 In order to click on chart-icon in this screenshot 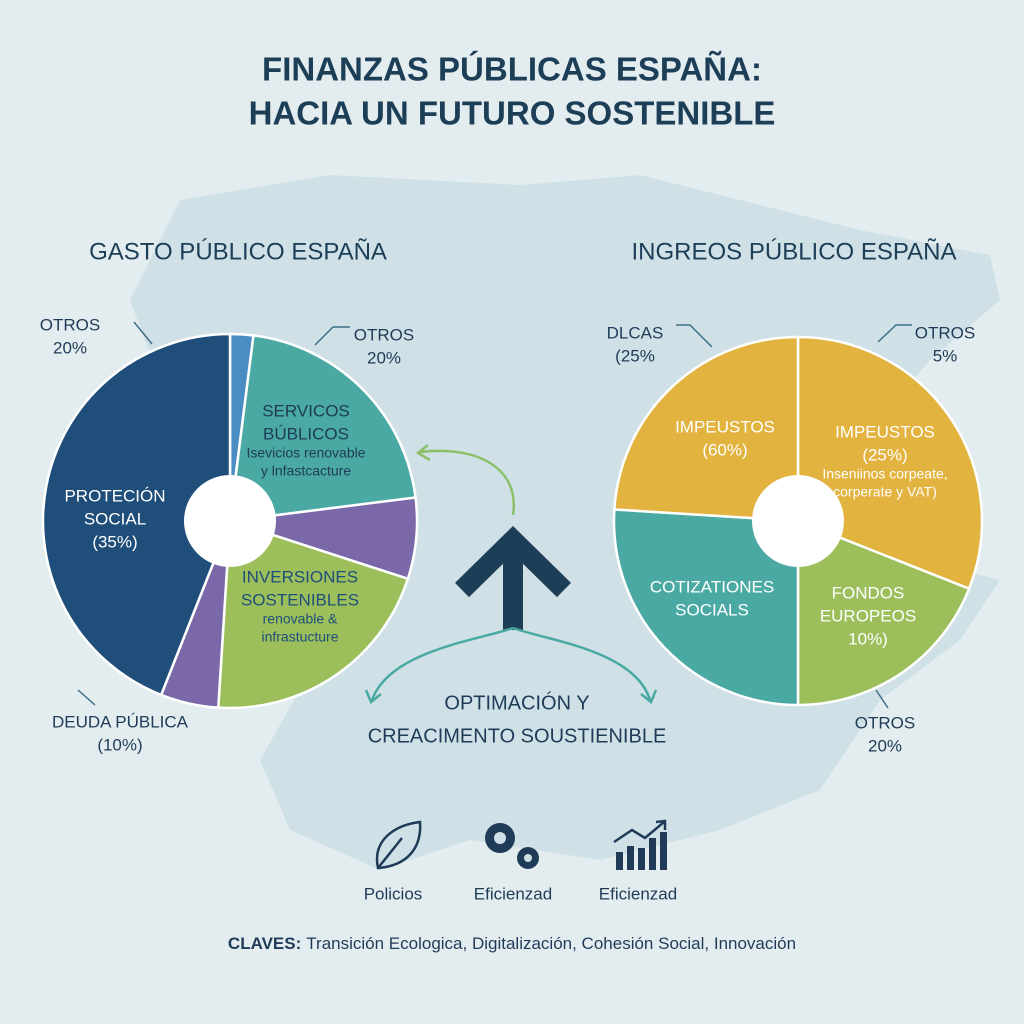, I will do `click(641, 851)`.